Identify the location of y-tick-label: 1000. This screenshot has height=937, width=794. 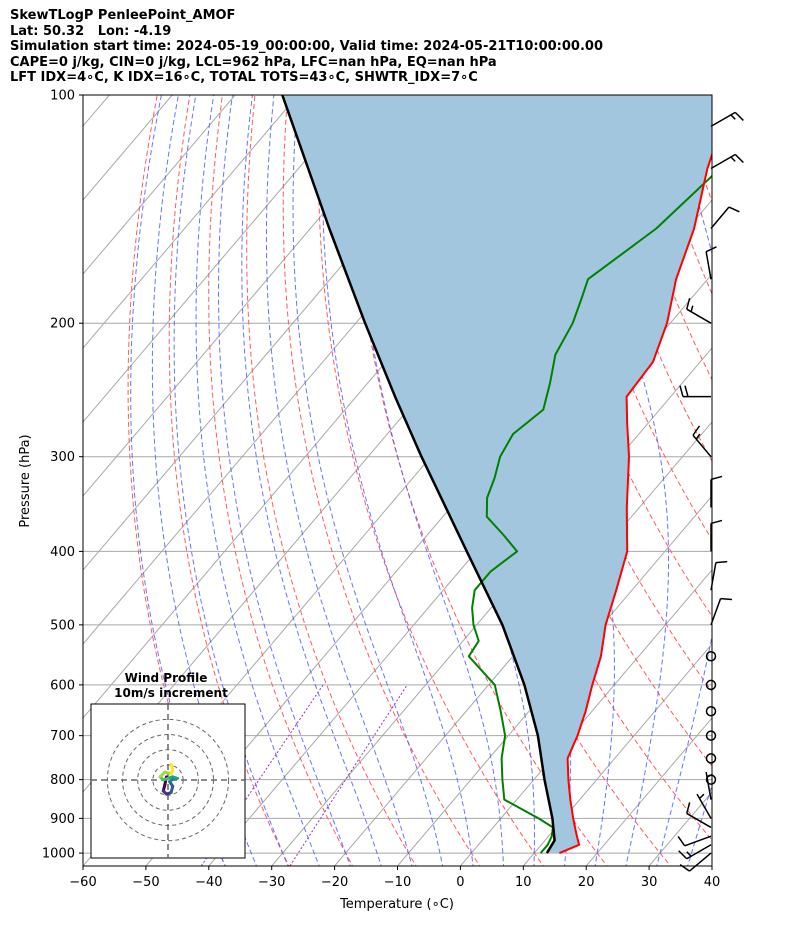
(58, 854).